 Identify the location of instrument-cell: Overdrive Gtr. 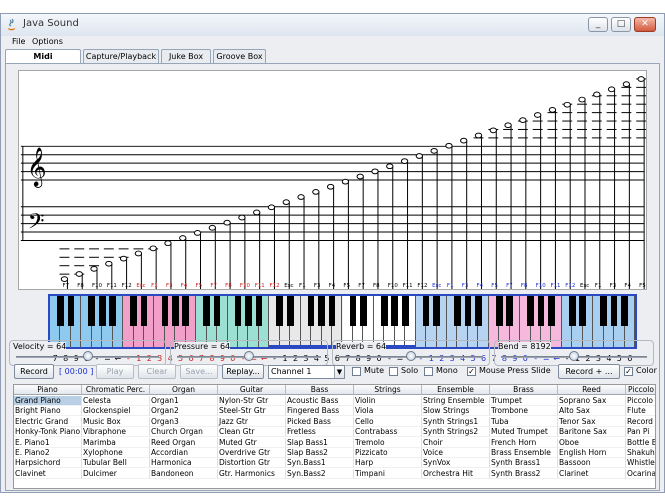
(252, 453).